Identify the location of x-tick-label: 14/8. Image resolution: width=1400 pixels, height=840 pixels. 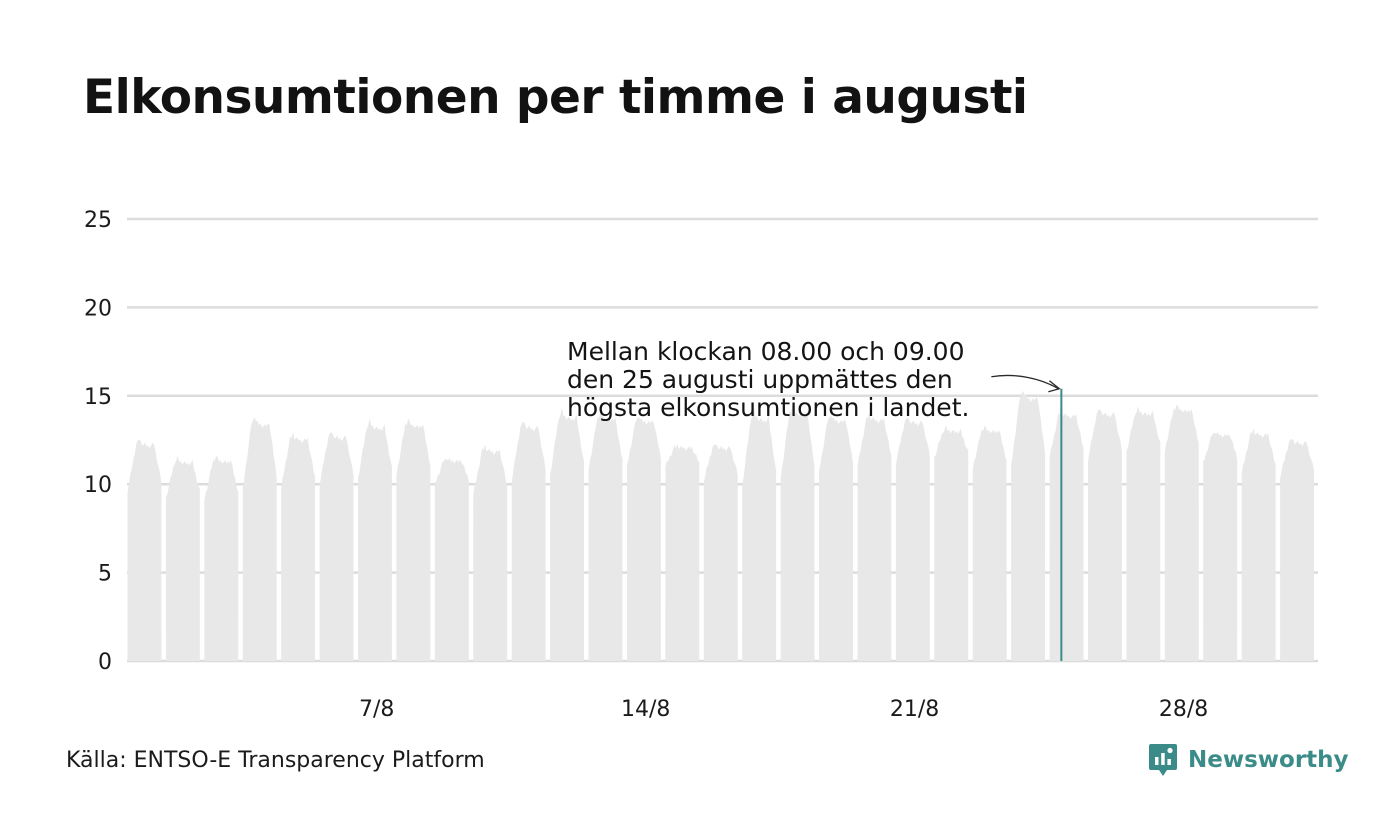
(645, 709).